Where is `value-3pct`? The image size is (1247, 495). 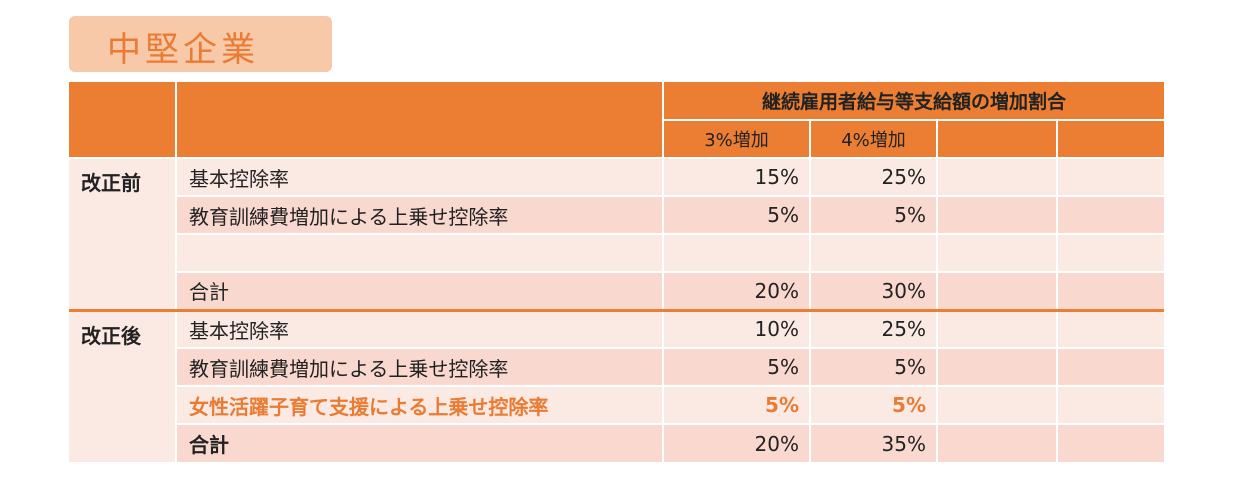
value-3pct is located at coordinates (736, 252).